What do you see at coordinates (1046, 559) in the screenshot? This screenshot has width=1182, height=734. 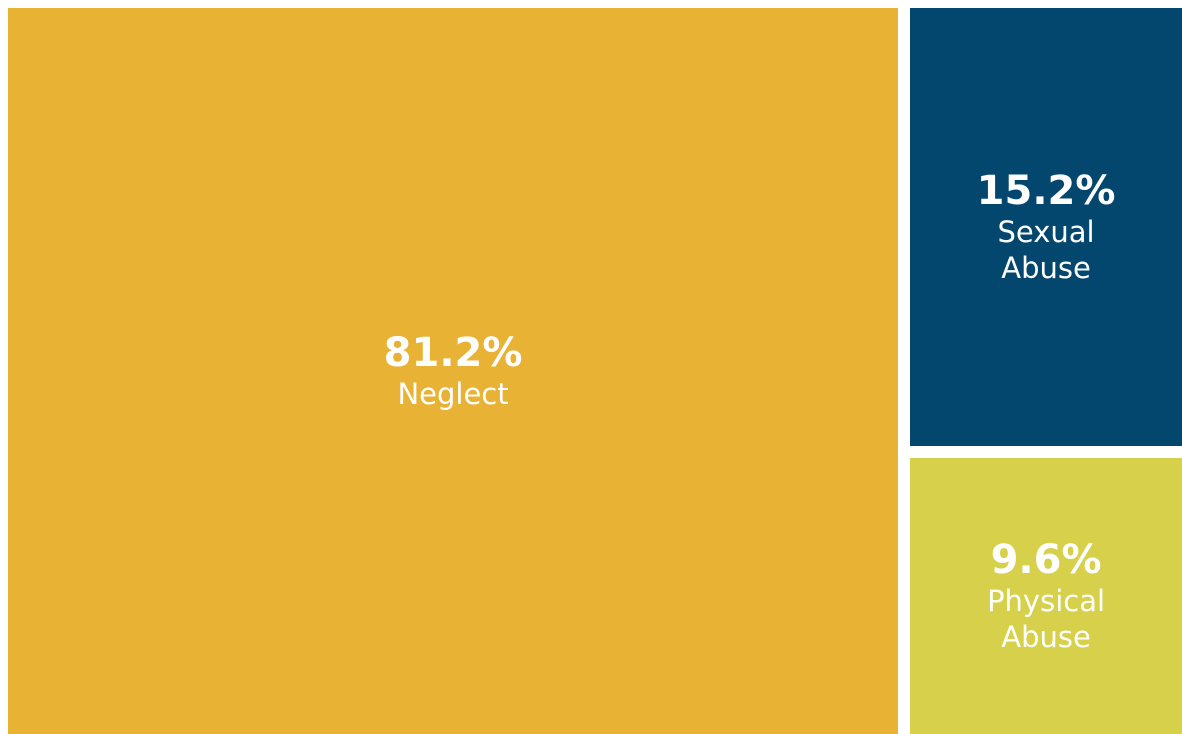 I see `value-label: 9.6%` at bounding box center [1046, 559].